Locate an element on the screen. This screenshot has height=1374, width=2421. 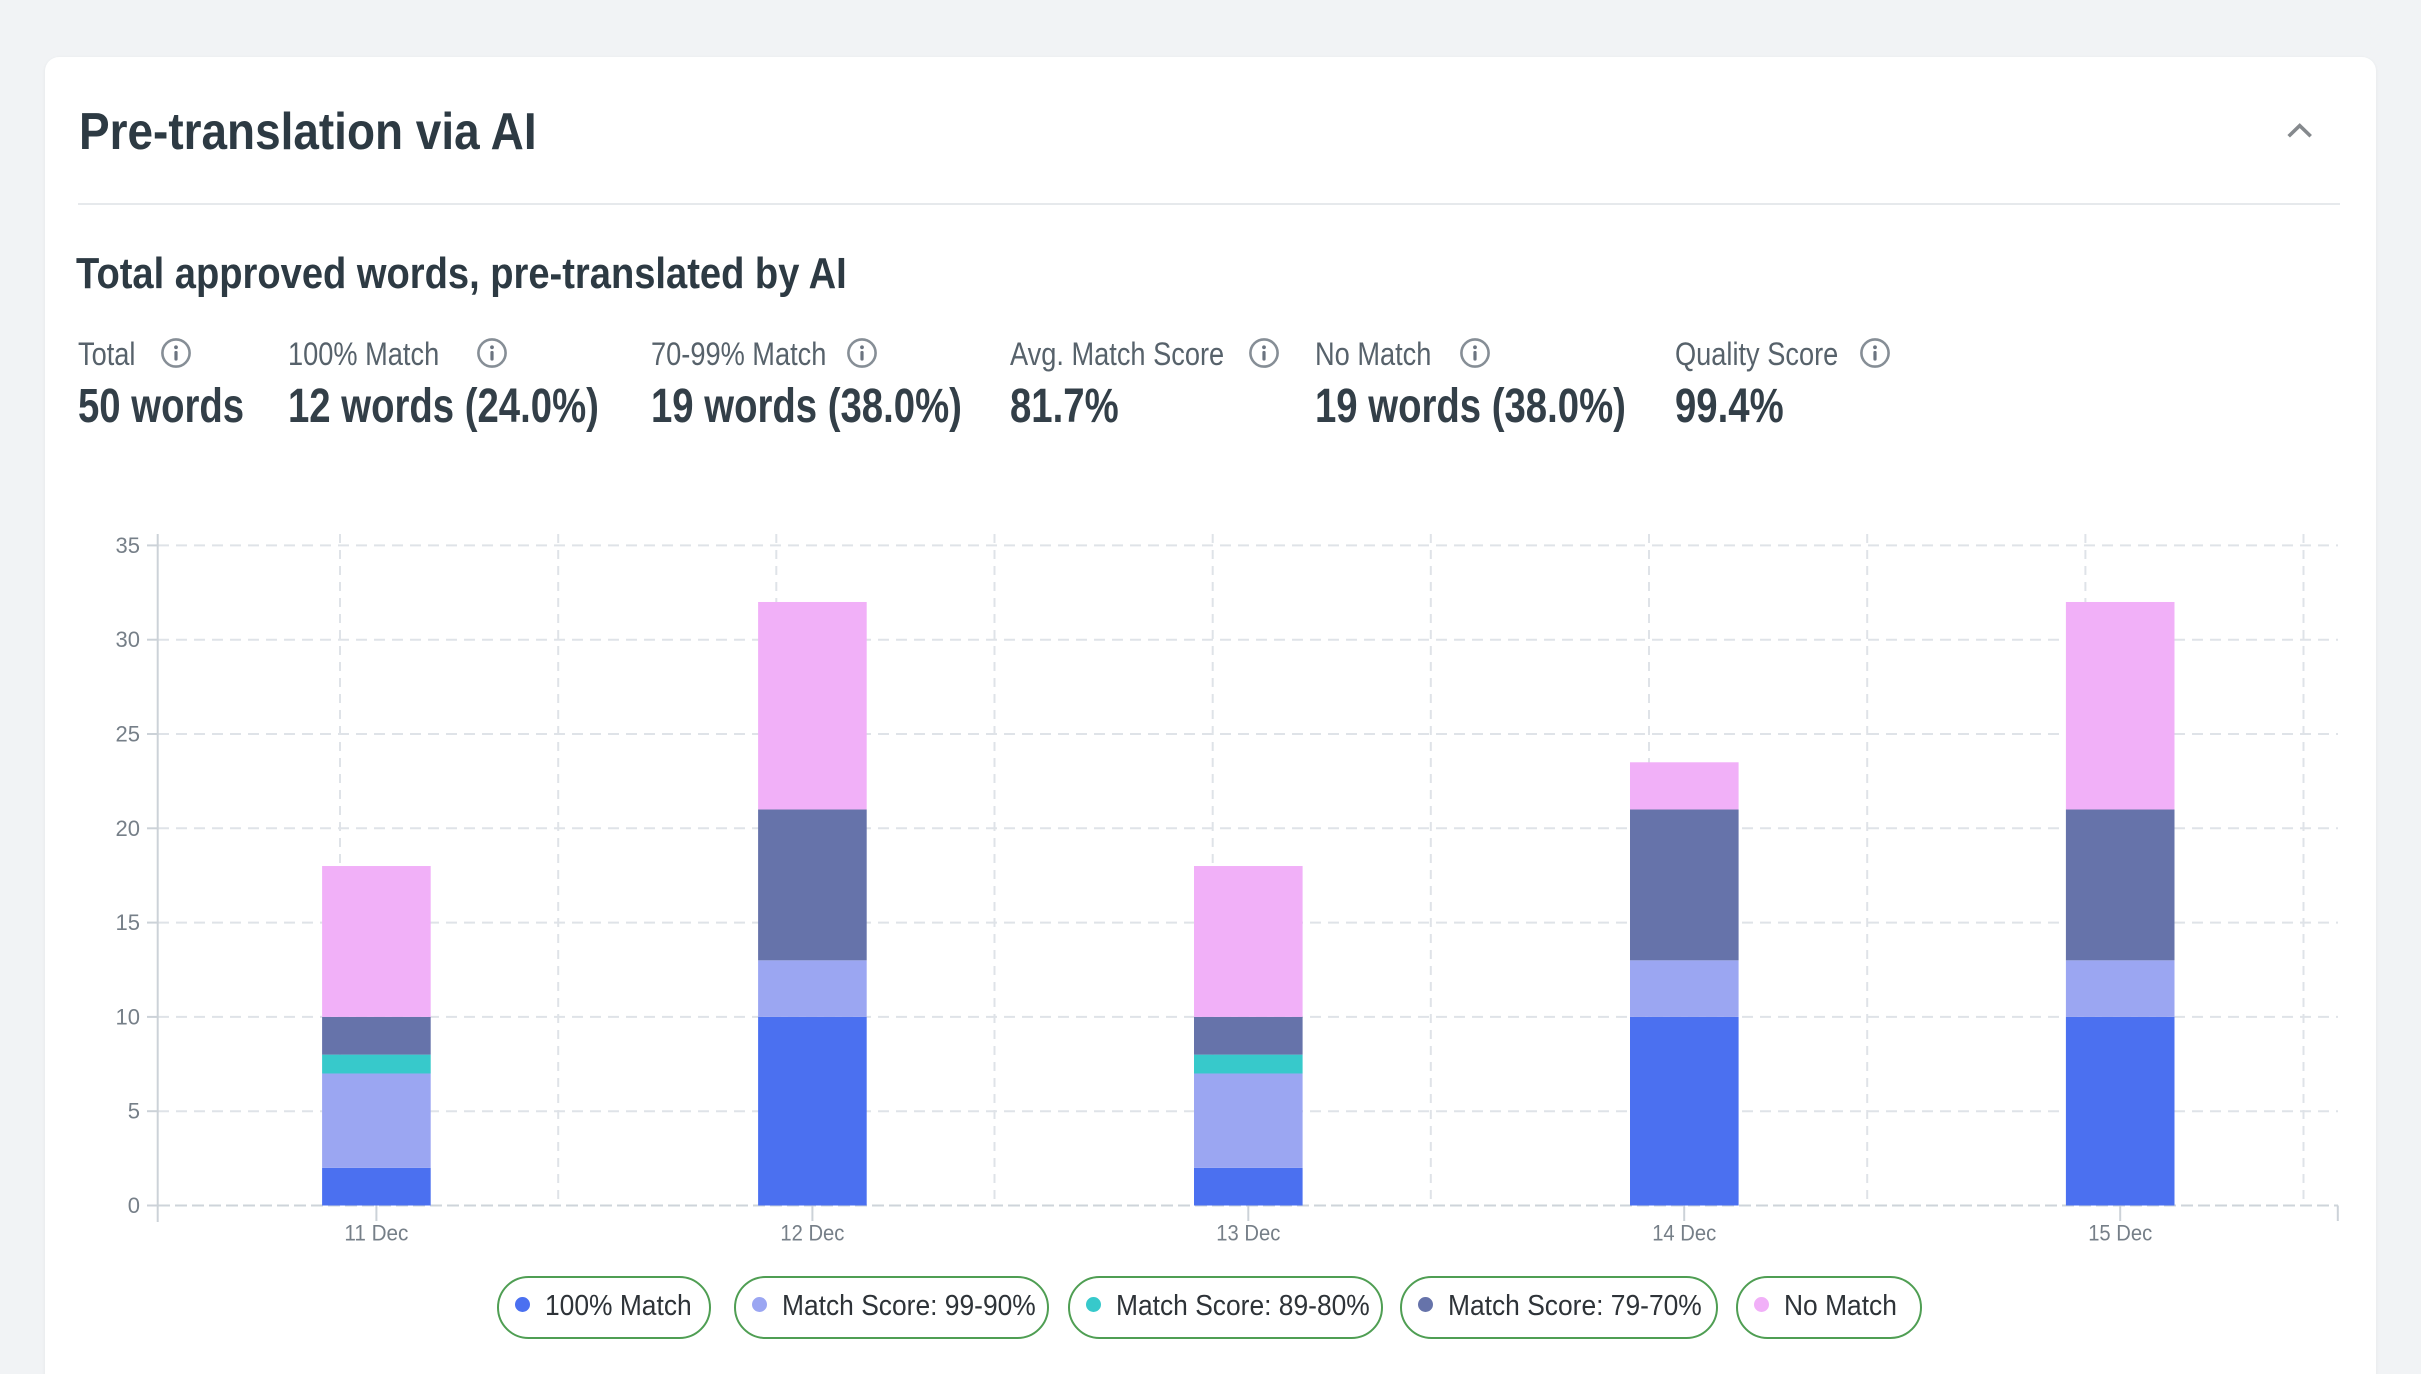
svg-text: 20 is located at coordinates (128, 828).